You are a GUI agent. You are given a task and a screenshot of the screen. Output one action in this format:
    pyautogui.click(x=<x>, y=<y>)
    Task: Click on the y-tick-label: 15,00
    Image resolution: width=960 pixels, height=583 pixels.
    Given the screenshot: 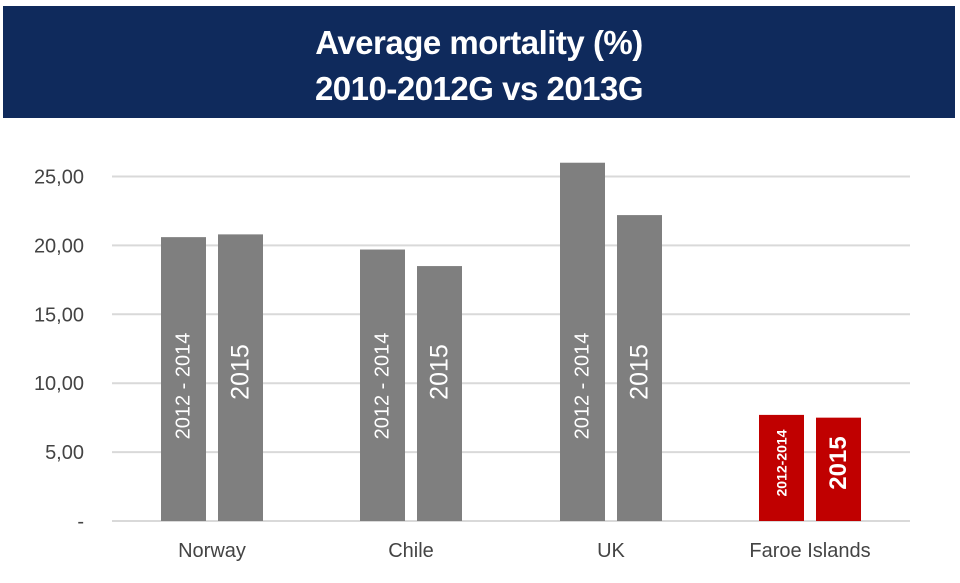 What is the action you would take?
    pyautogui.click(x=59, y=315)
    